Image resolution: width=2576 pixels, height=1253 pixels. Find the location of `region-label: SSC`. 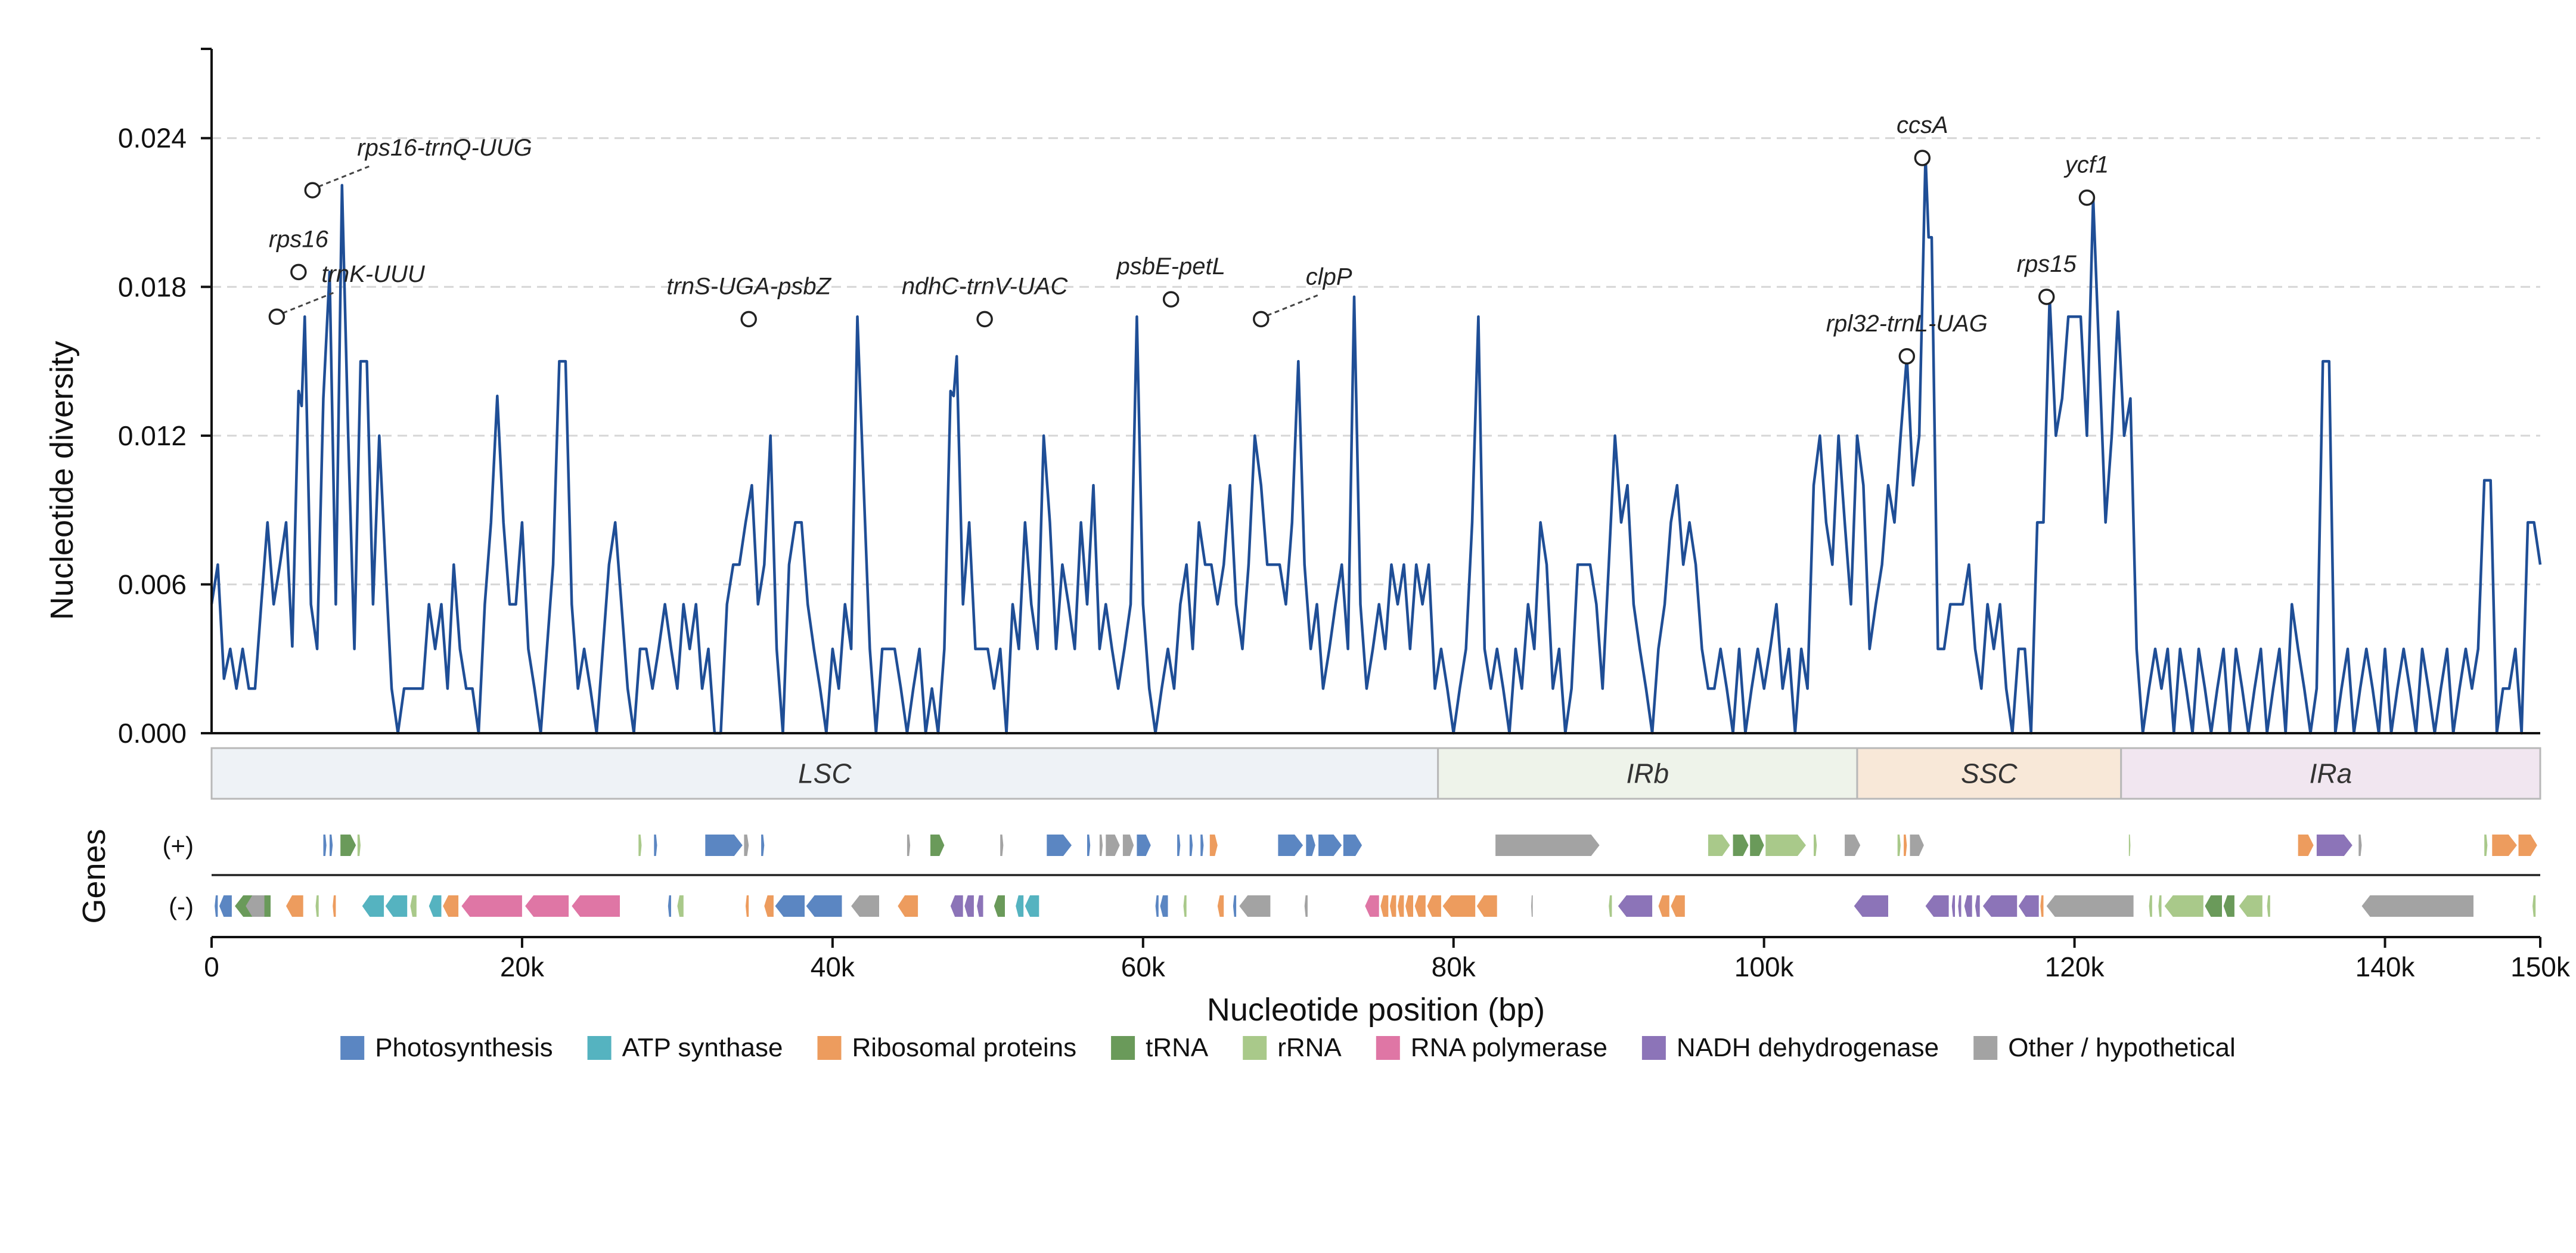

region-label: SSC is located at coordinates (1990, 773).